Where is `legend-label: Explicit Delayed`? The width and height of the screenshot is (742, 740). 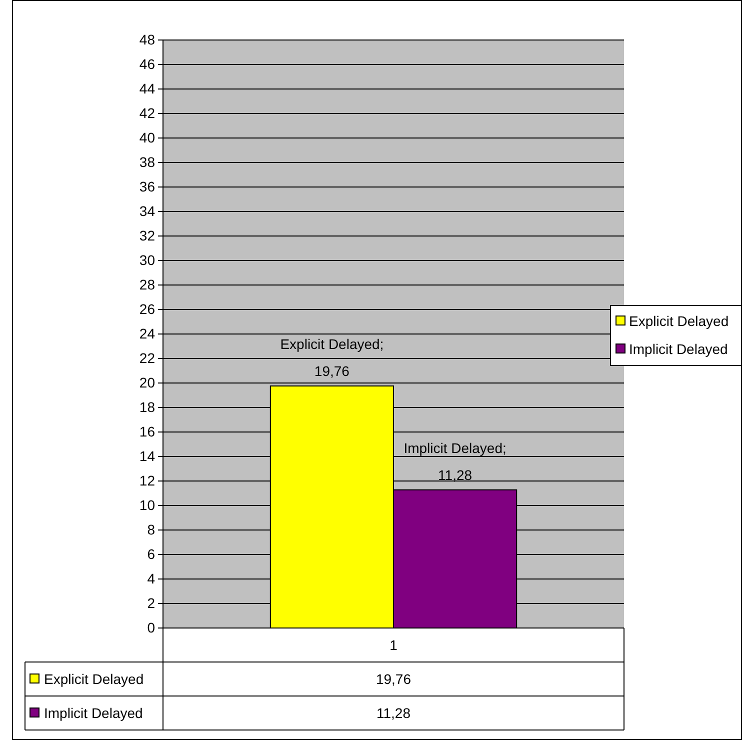 legend-label: Explicit Delayed is located at coordinates (94, 679).